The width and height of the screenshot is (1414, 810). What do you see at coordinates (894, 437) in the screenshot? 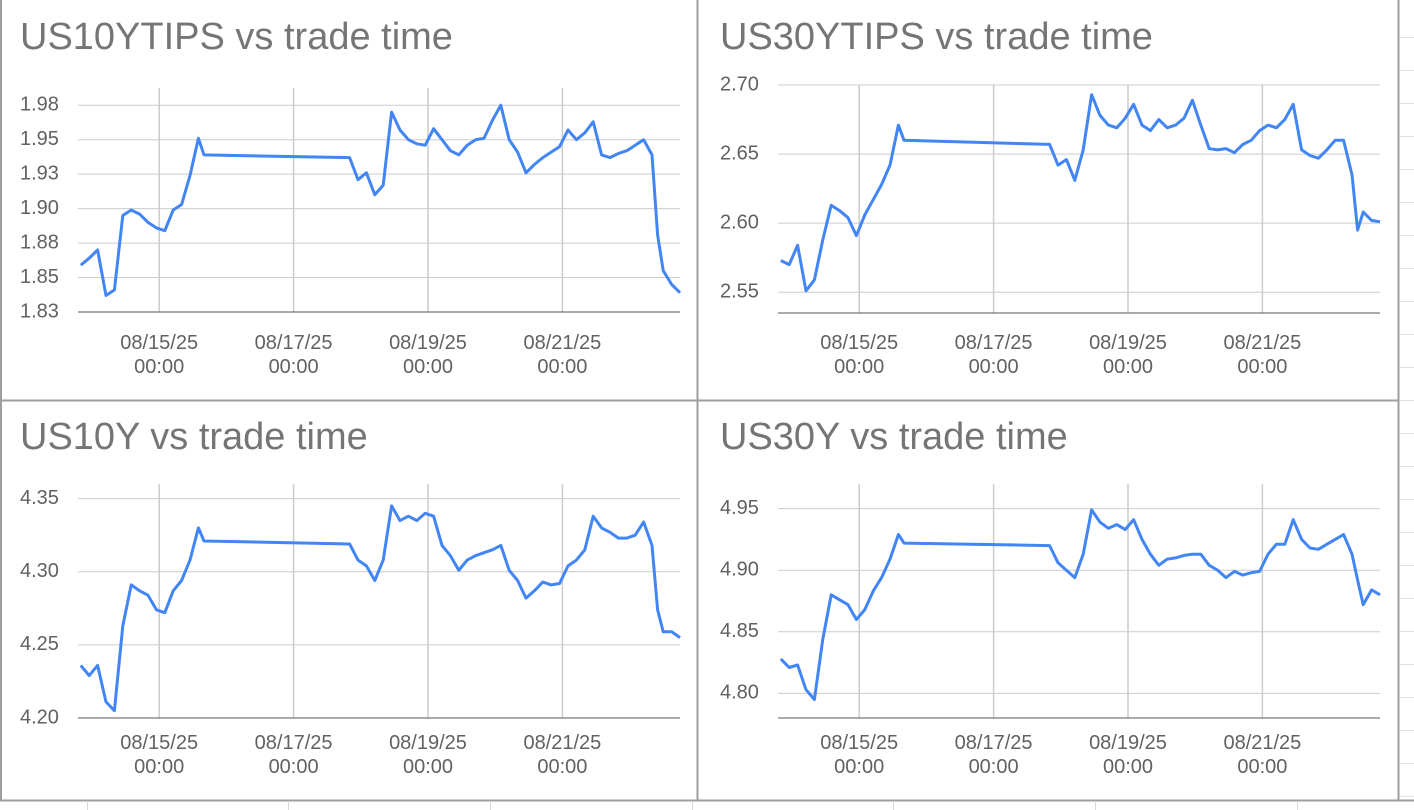
I see `chart-title: US30Y vs trade time` at bounding box center [894, 437].